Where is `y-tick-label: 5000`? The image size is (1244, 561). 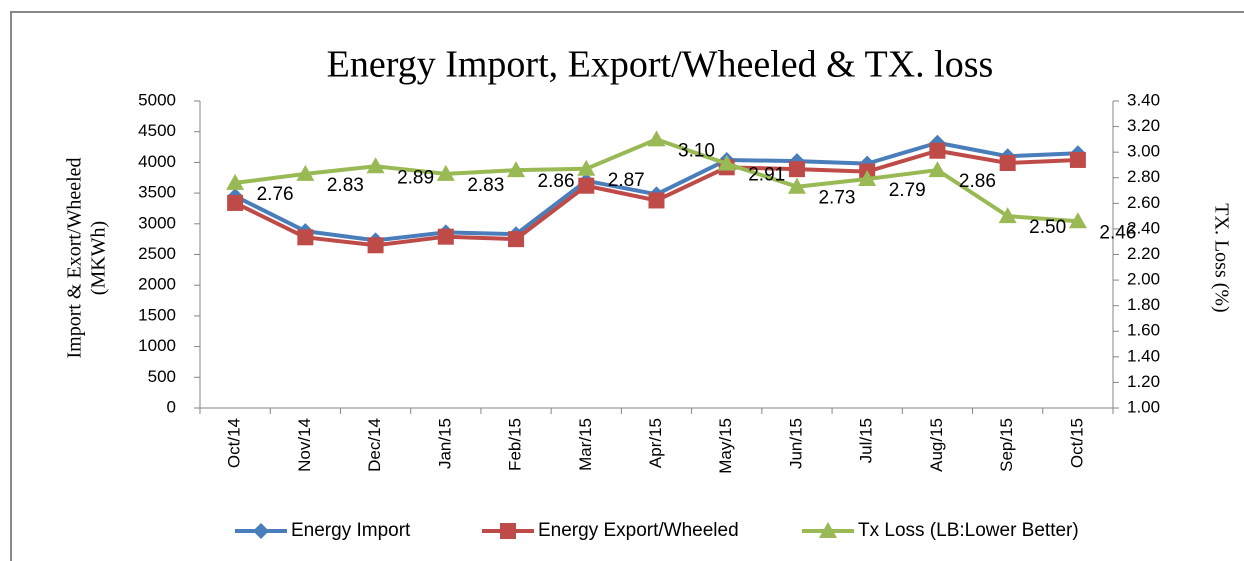 y-tick-label: 5000 is located at coordinates (157, 99).